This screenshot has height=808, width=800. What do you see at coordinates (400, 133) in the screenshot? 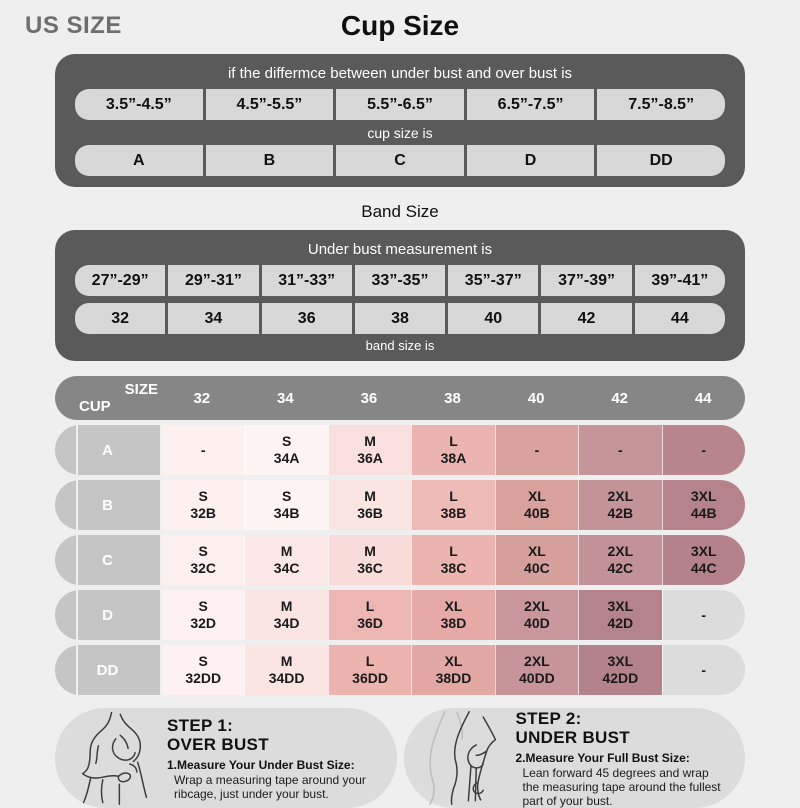
I see `cup-size-is-label: cup size is` at bounding box center [400, 133].